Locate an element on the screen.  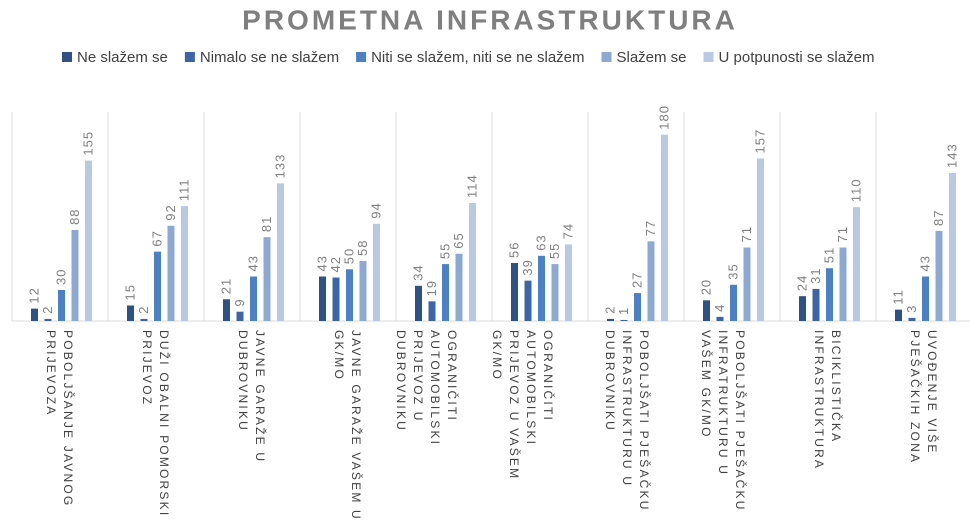
category-label-line: DUŽI OBALNI POMORSKI is located at coordinates (164, 423).